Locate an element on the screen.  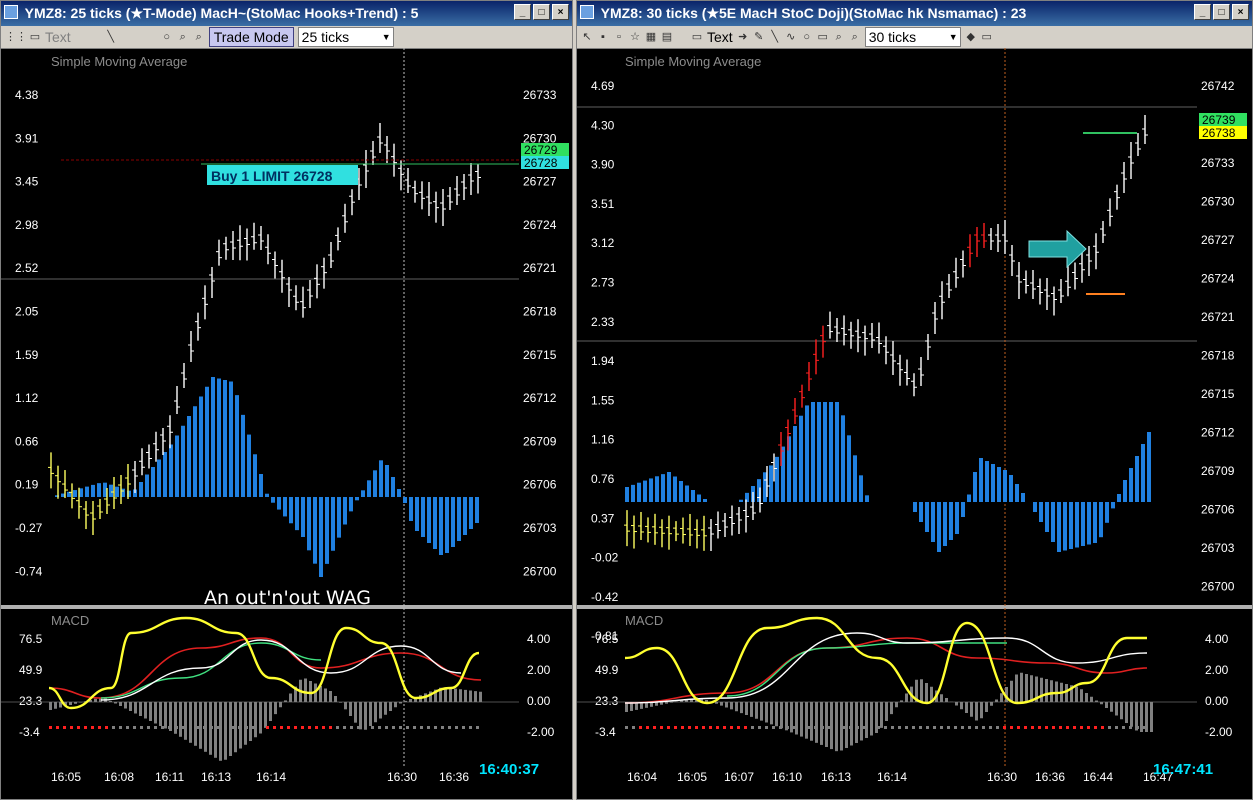
study-label: Simple Moving Average is located at coordinates (119, 61).